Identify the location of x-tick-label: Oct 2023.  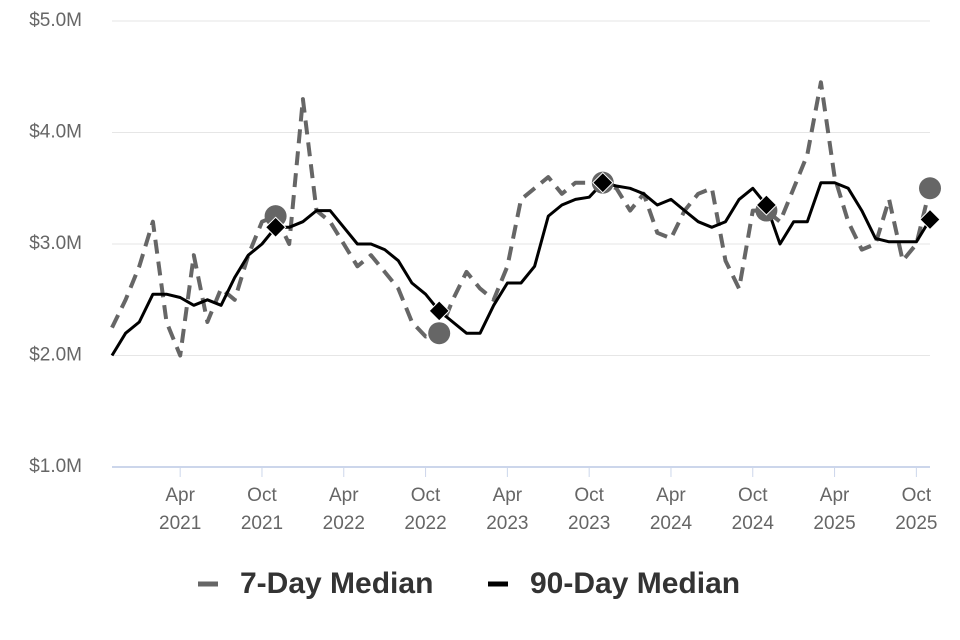
(589, 509).